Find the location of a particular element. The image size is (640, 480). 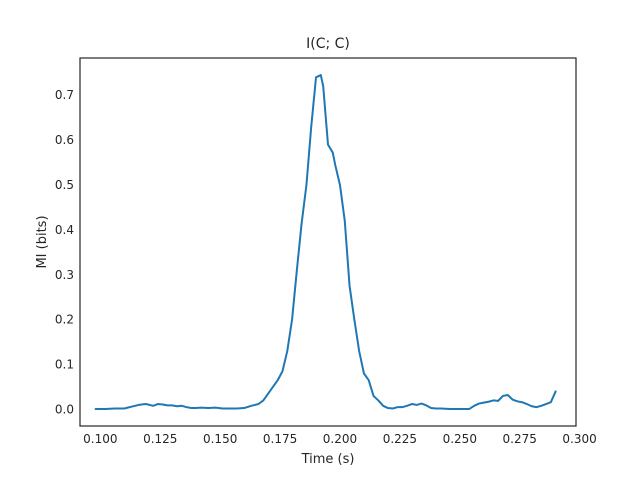

y-tick-label: 0.1 is located at coordinates (64, 365).